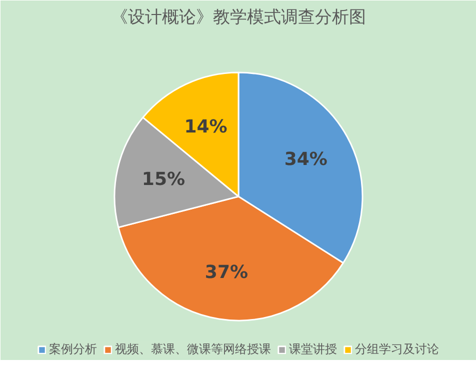 This screenshot has height=368, width=476. Describe the element at coordinates (206, 127) in the screenshot. I see `data-label: 14%` at that location.